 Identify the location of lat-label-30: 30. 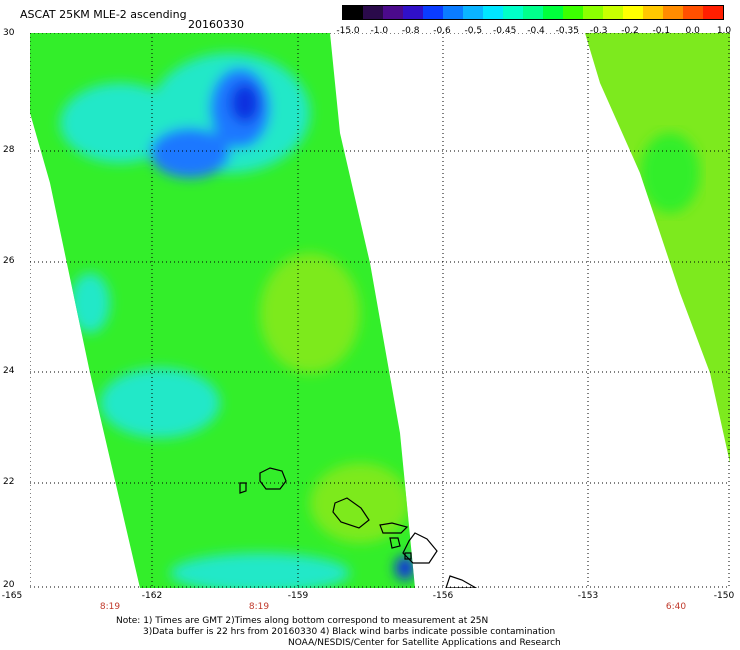
(9, 33).